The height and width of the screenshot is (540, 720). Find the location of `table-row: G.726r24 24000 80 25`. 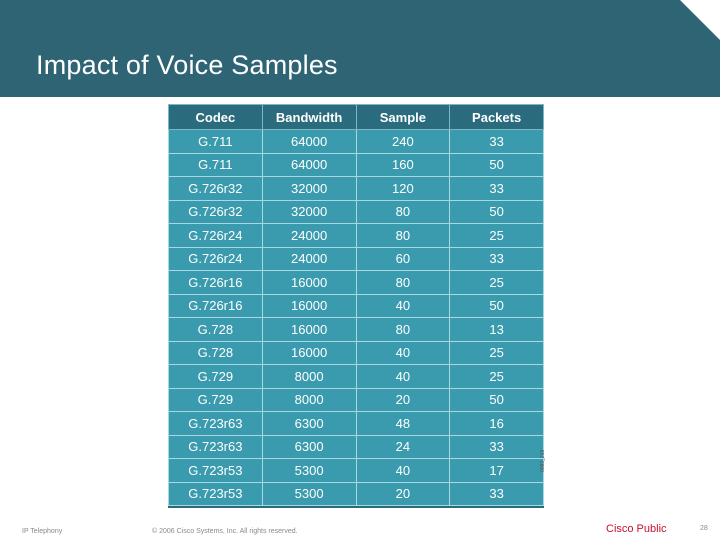

table-row: G.726r24 24000 80 25 is located at coordinates (356, 235).